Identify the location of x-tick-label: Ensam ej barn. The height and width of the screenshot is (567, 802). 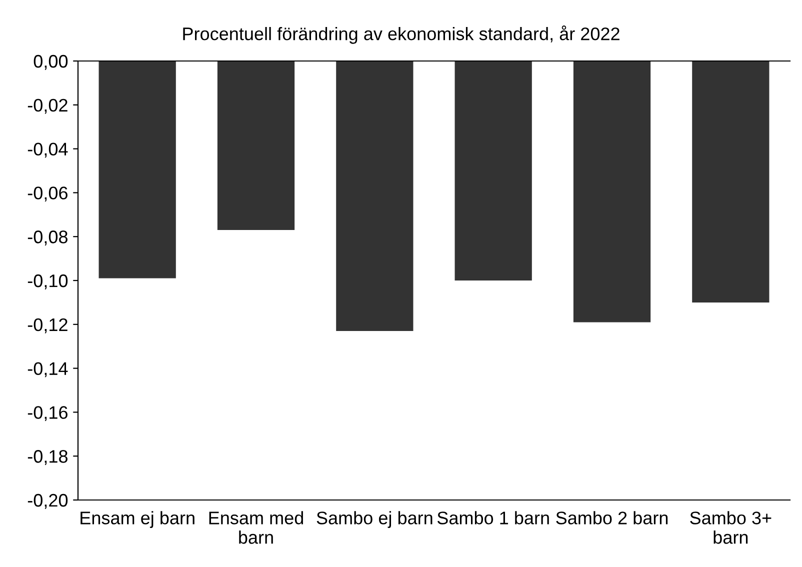
(137, 519).